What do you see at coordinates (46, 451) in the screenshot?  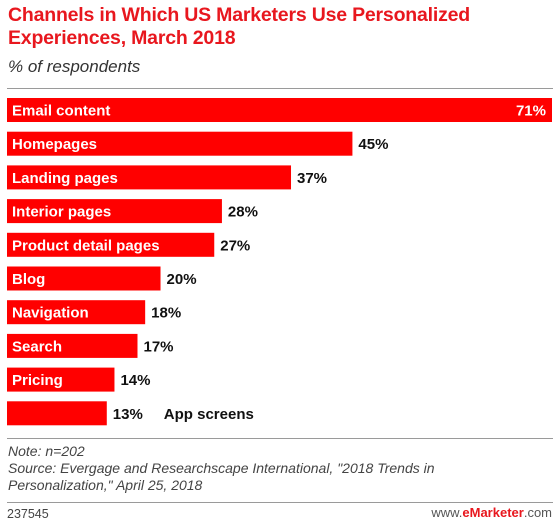 I see `note-text: Note: n=202` at bounding box center [46, 451].